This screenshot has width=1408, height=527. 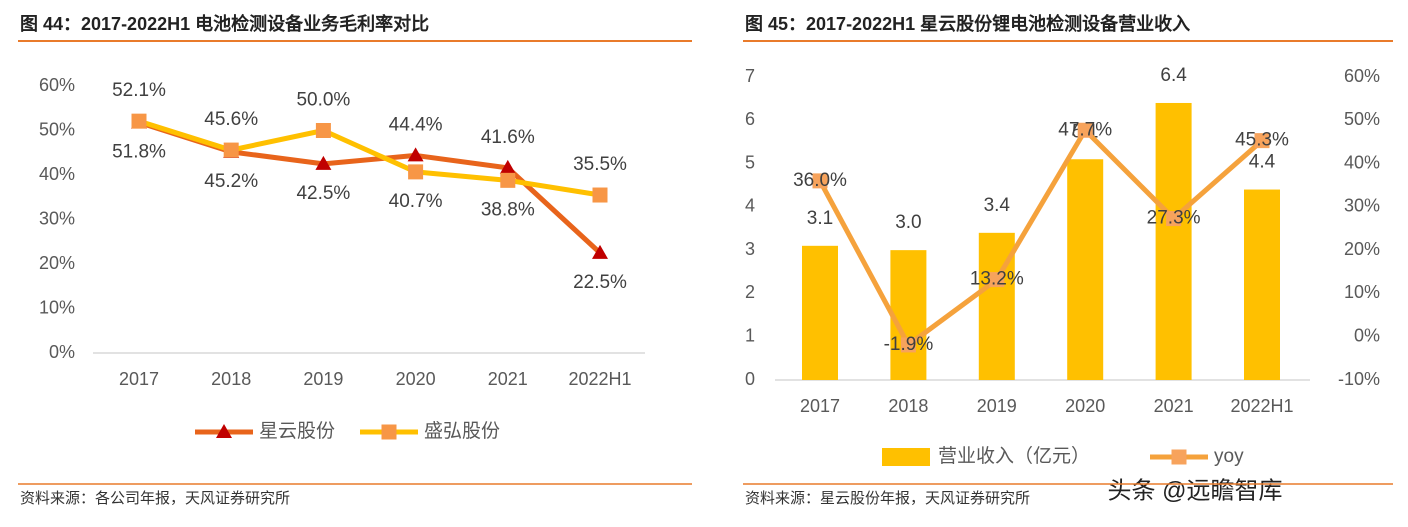 What do you see at coordinates (997, 205) in the screenshot?
I see `data-label: 3.4` at bounding box center [997, 205].